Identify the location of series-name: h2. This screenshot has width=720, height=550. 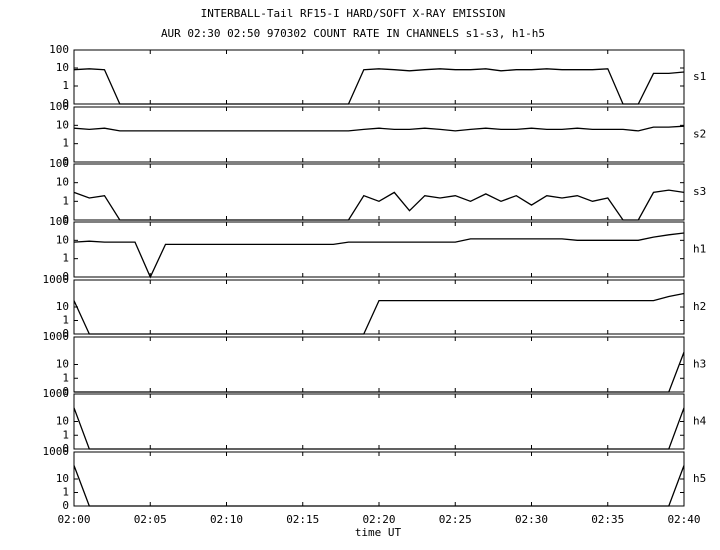
(699, 306).